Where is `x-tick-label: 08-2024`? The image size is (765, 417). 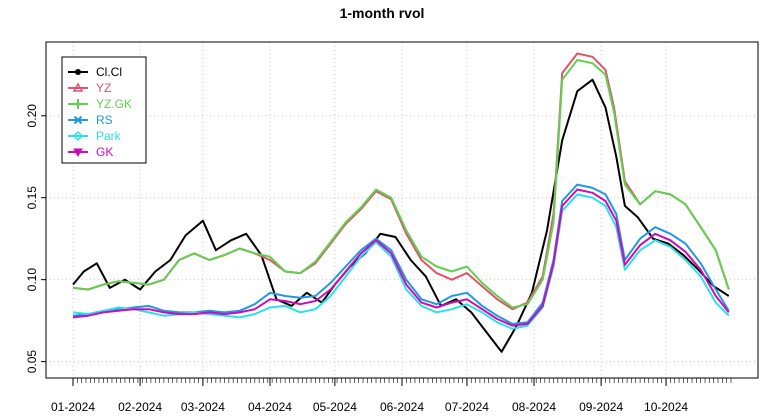 x-tick-label: 08-2024 is located at coordinates (534, 407).